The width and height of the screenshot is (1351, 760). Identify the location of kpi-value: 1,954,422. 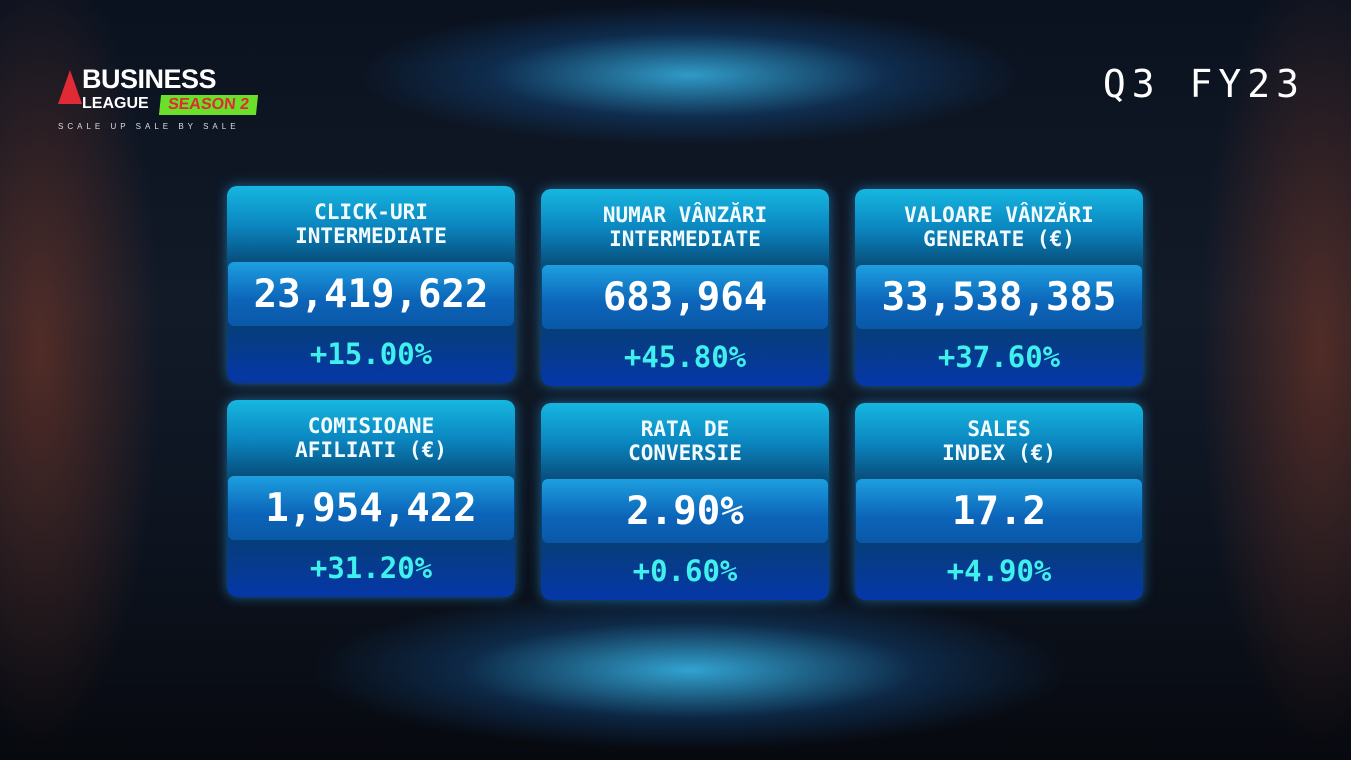
(371, 508).